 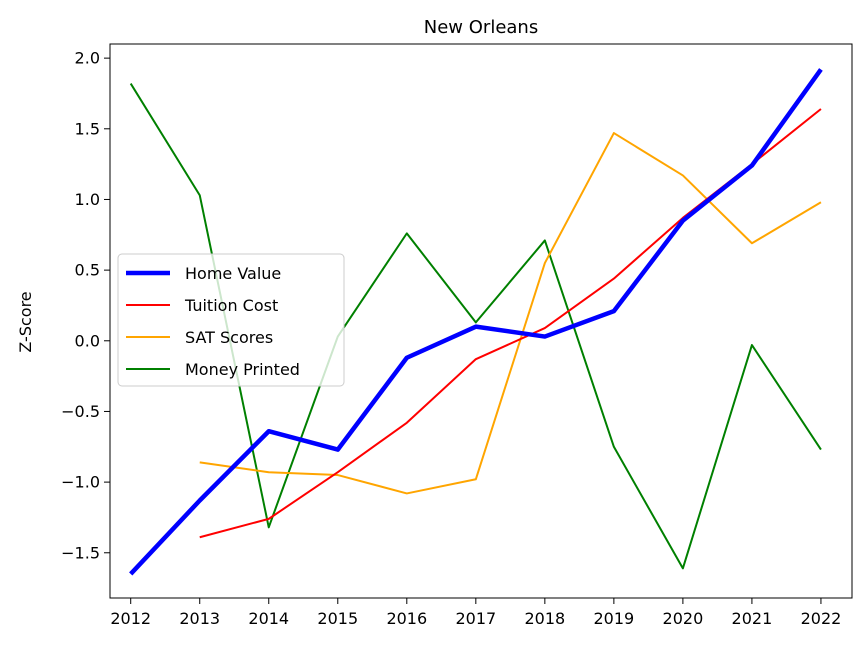 I want to click on legend-label-money-printed: Money Printed, so click(x=242, y=369).